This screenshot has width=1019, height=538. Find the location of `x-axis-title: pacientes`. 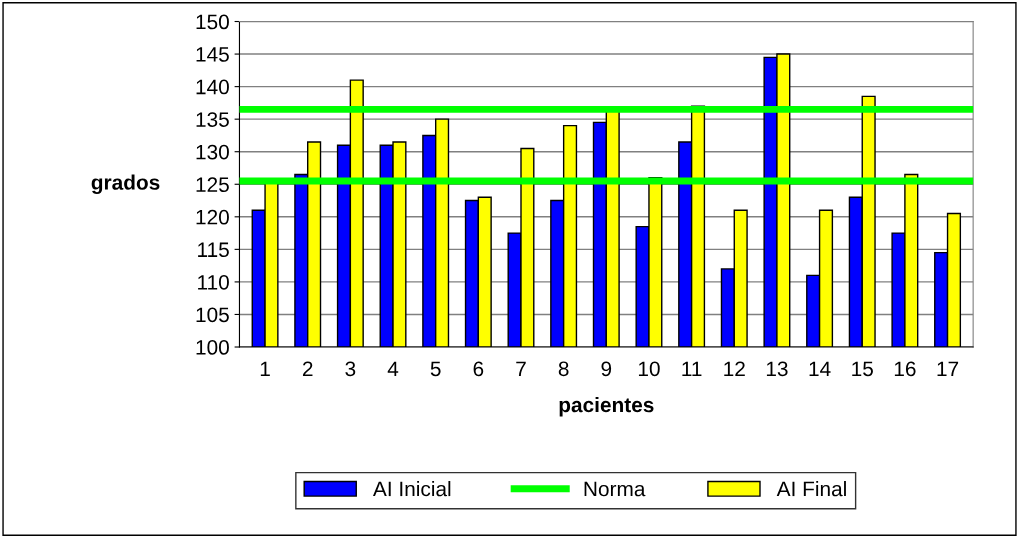

x-axis-title: pacientes is located at coordinates (606, 406).